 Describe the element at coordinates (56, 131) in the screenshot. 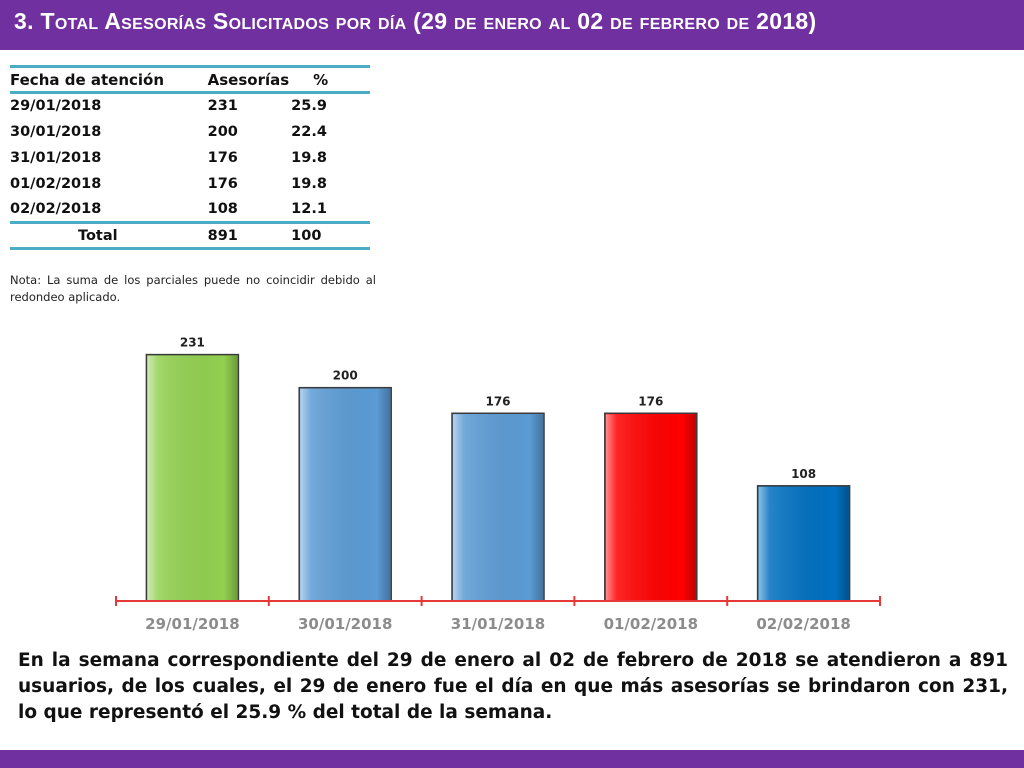

I see `cell-date: 30/01/2018` at that location.